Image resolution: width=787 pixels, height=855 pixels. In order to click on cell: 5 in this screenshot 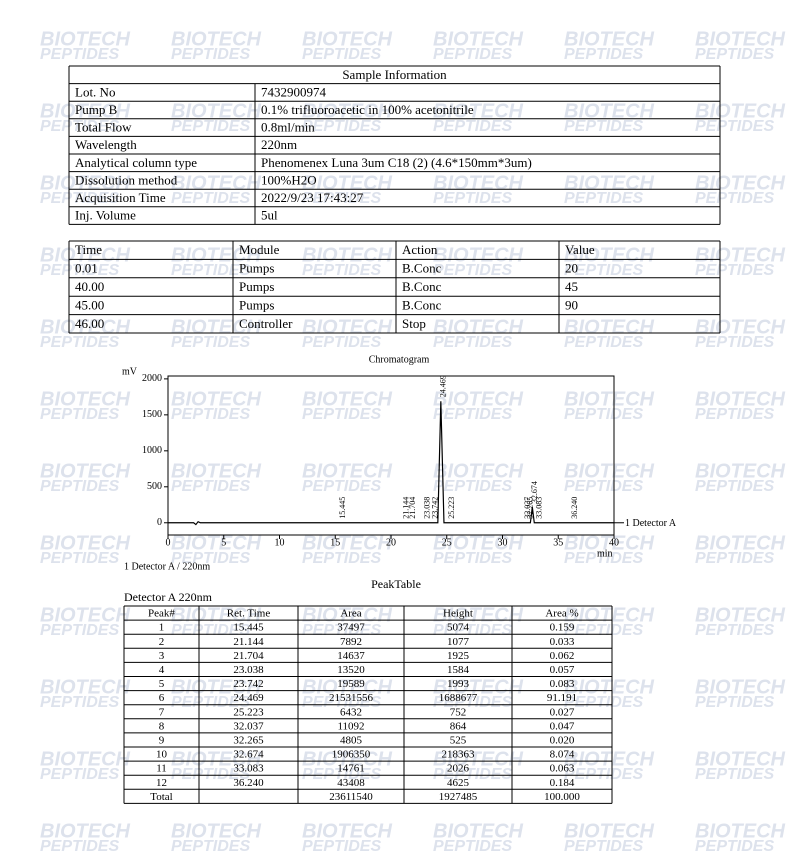, I will do `click(162, 684)`.